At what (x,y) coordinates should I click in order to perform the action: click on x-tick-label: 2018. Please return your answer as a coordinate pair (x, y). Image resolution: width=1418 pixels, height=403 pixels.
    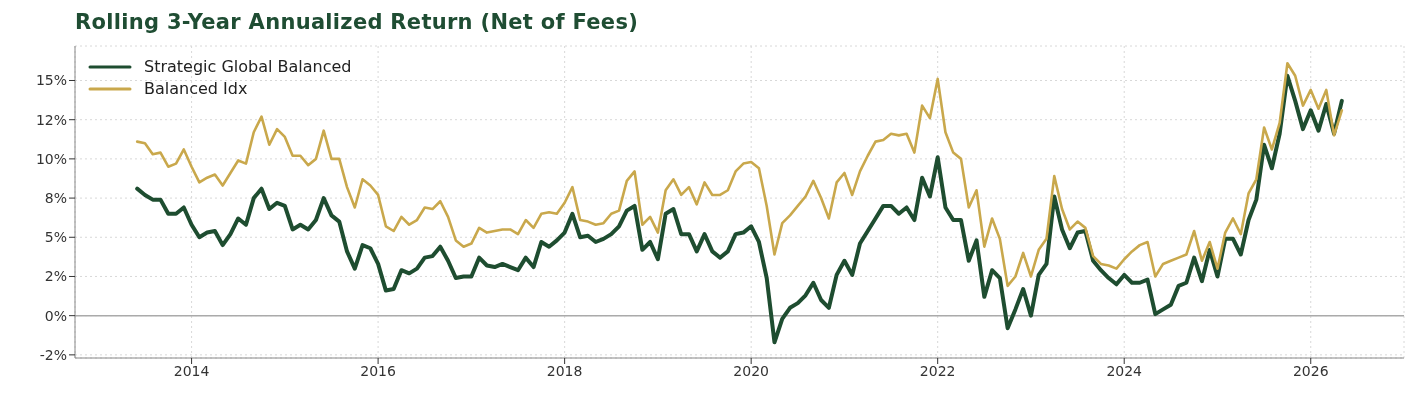
    Looking at the image, I should click on (564, 370).